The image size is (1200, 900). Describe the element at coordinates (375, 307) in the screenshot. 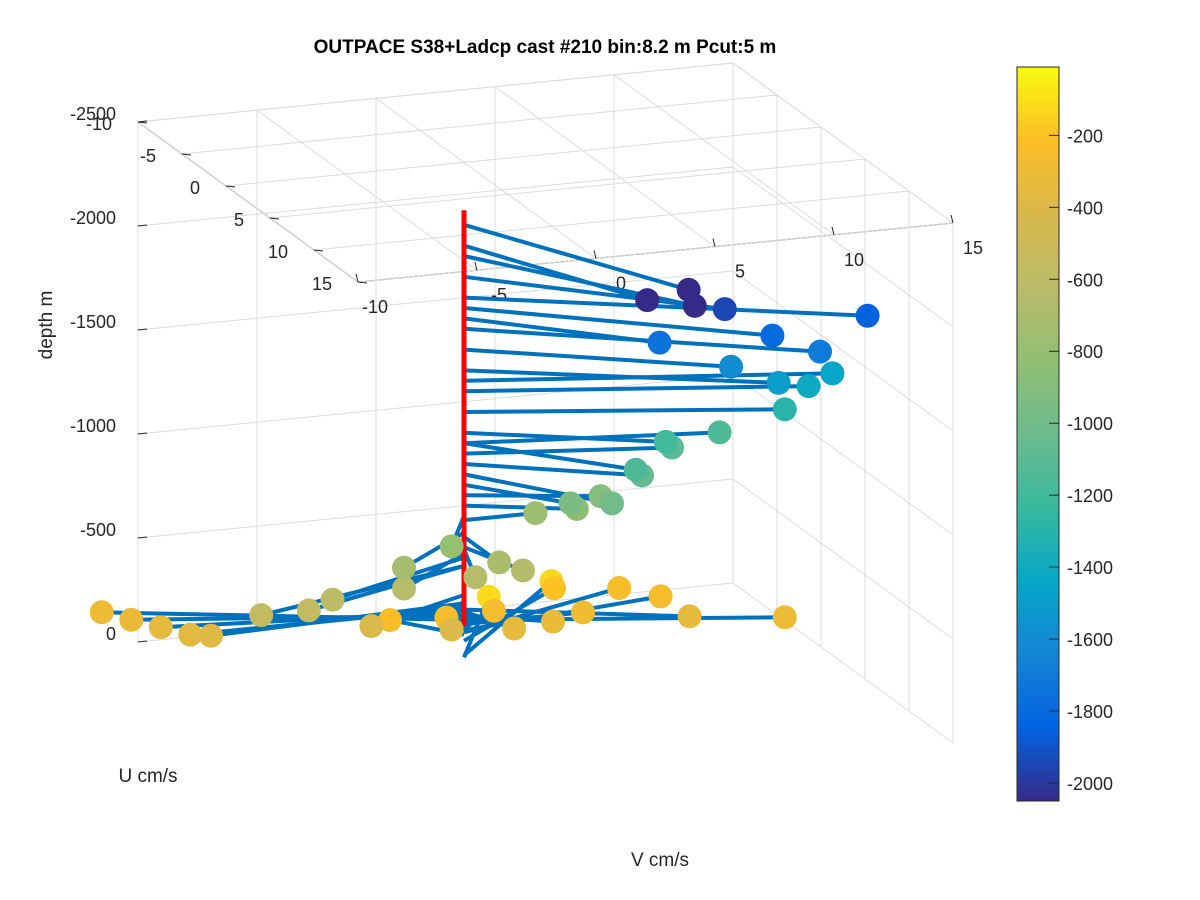

I see `x-tick-label: -10` at that location.